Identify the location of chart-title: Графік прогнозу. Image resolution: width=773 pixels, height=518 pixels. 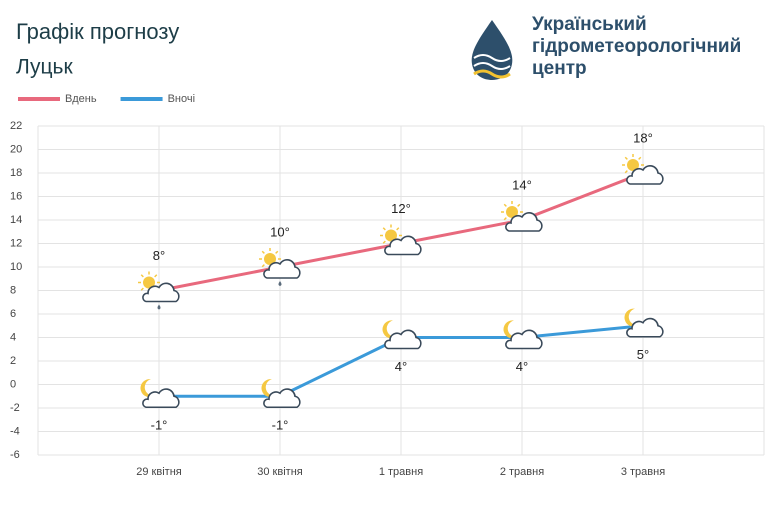
(97, 31).